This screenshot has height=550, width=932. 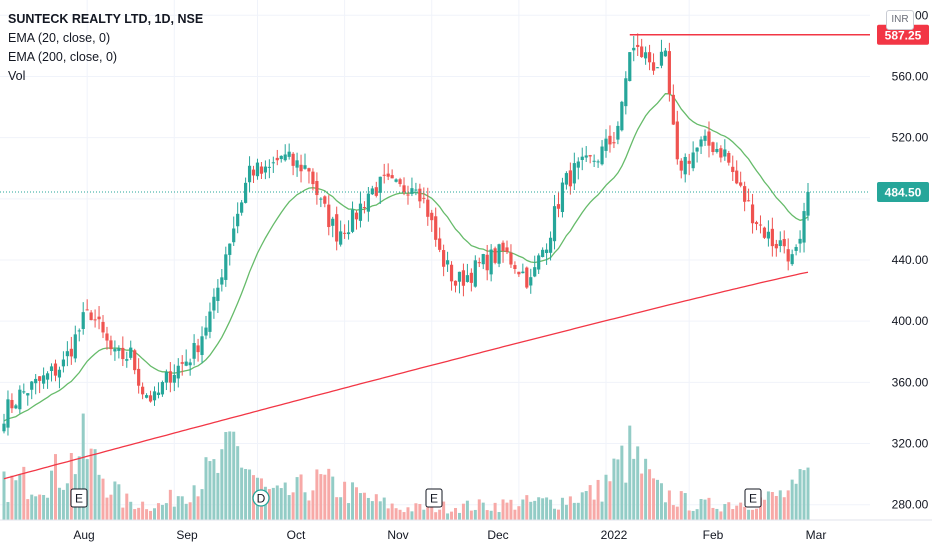 I want to click on last-price-badge-bg, so click(x=903, y=191).